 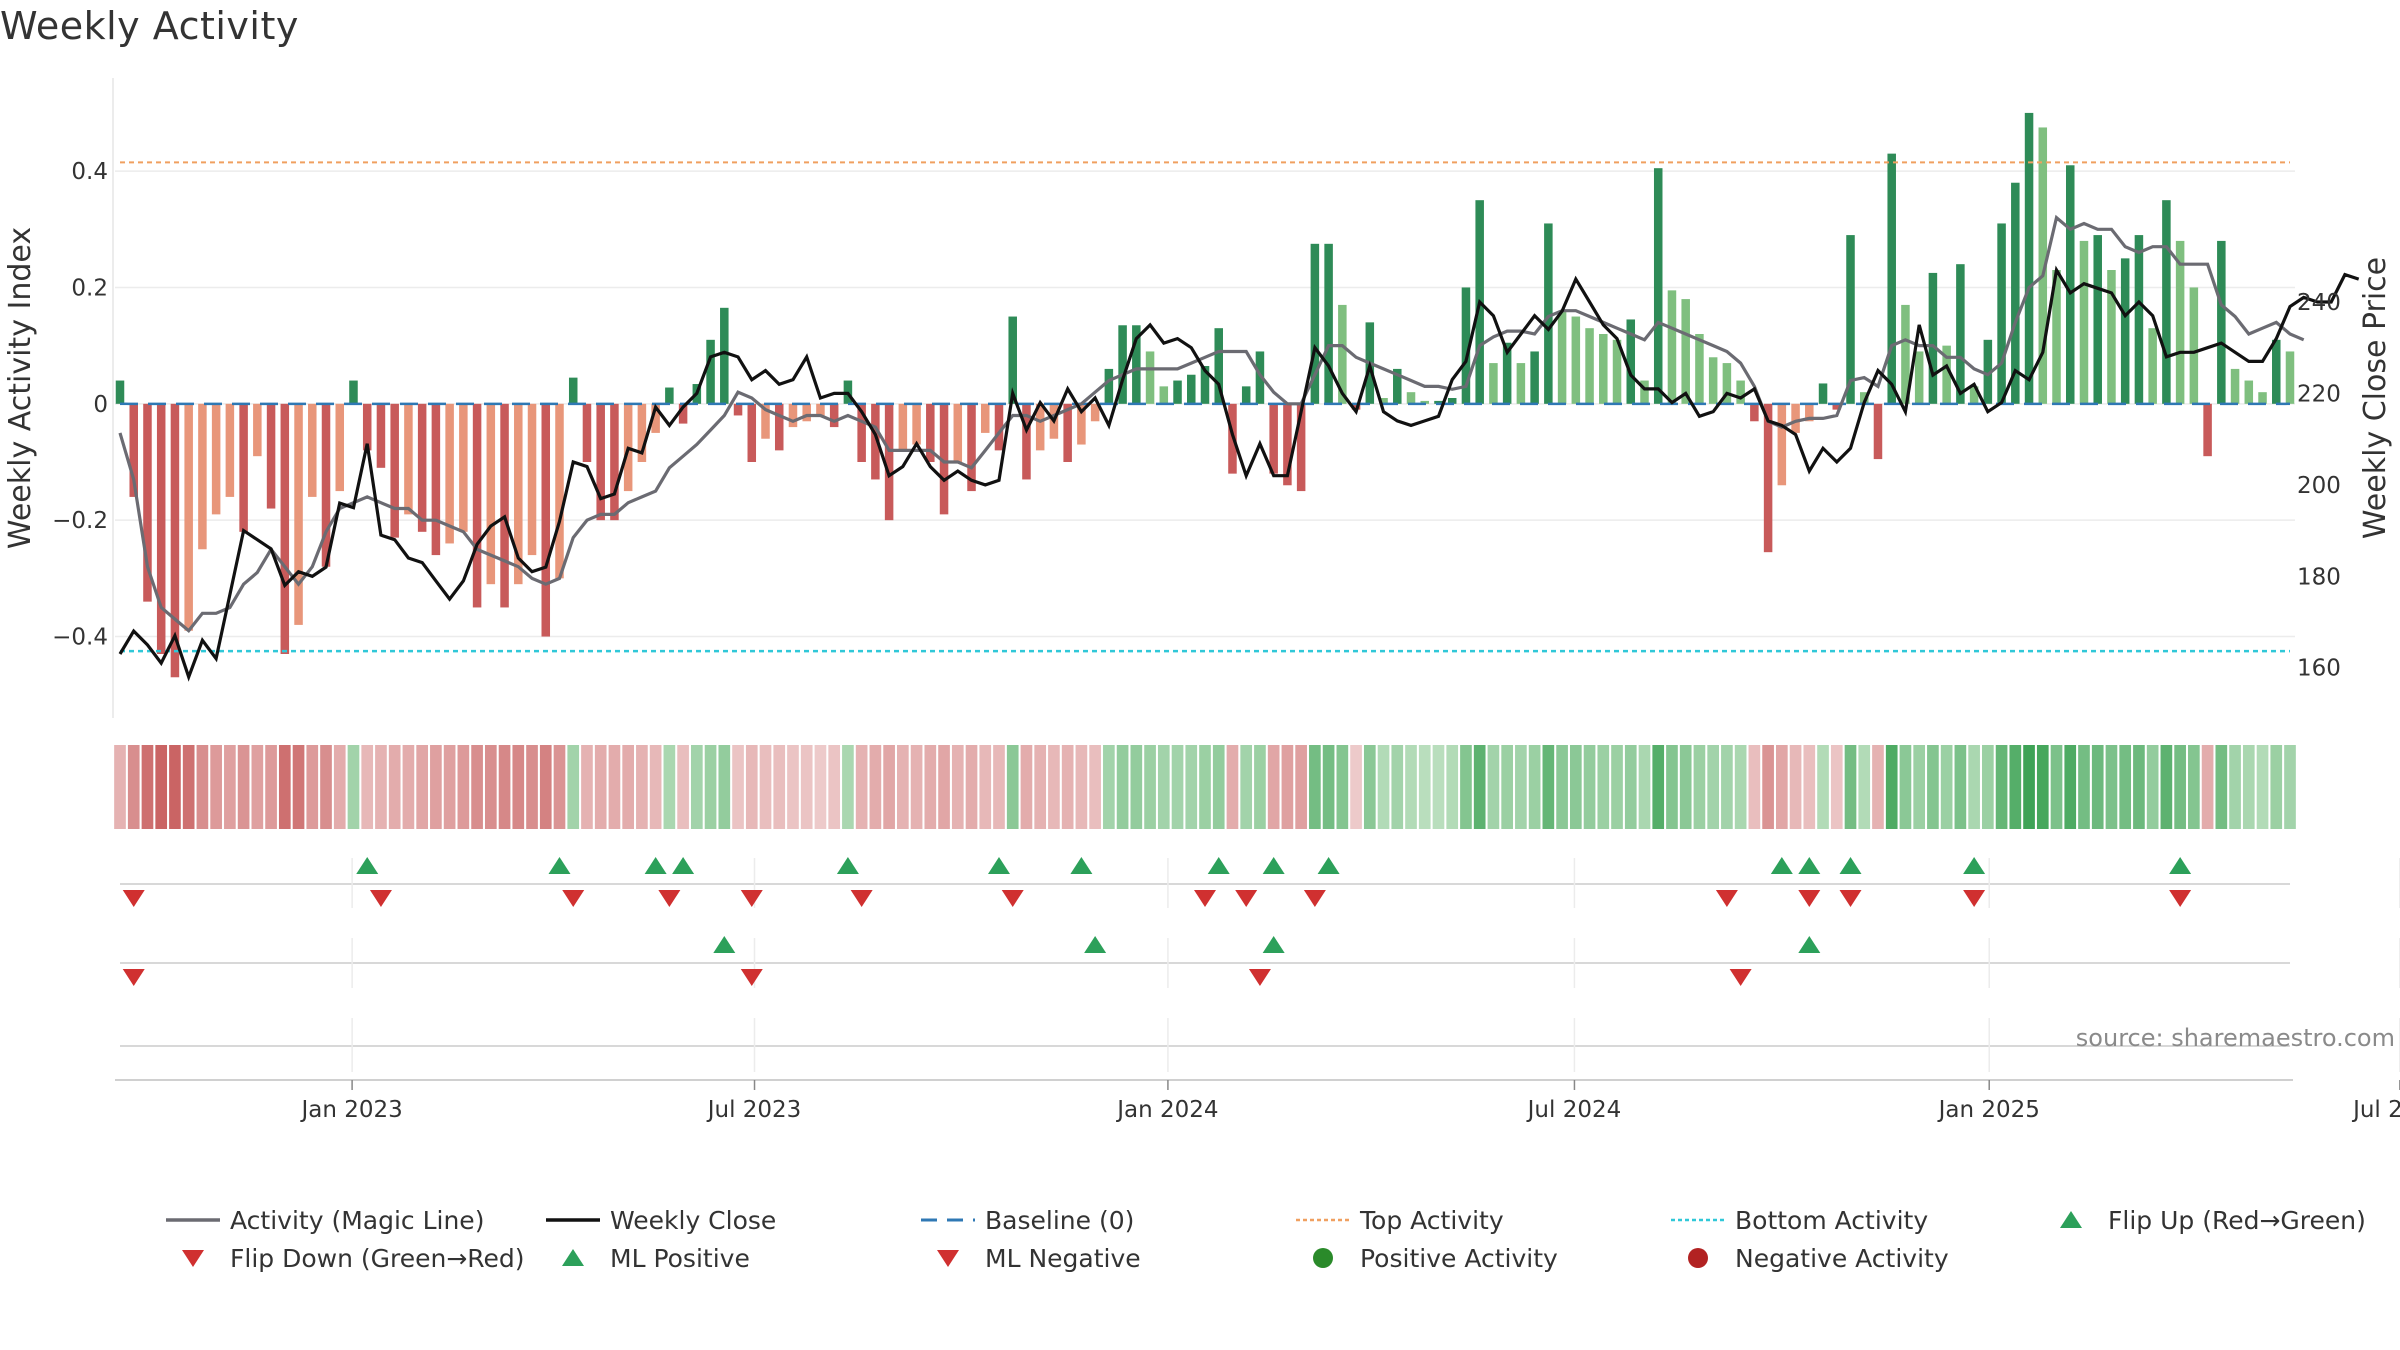 I want to click on legend-item: ML Positive, so click(x=645, y=1258).